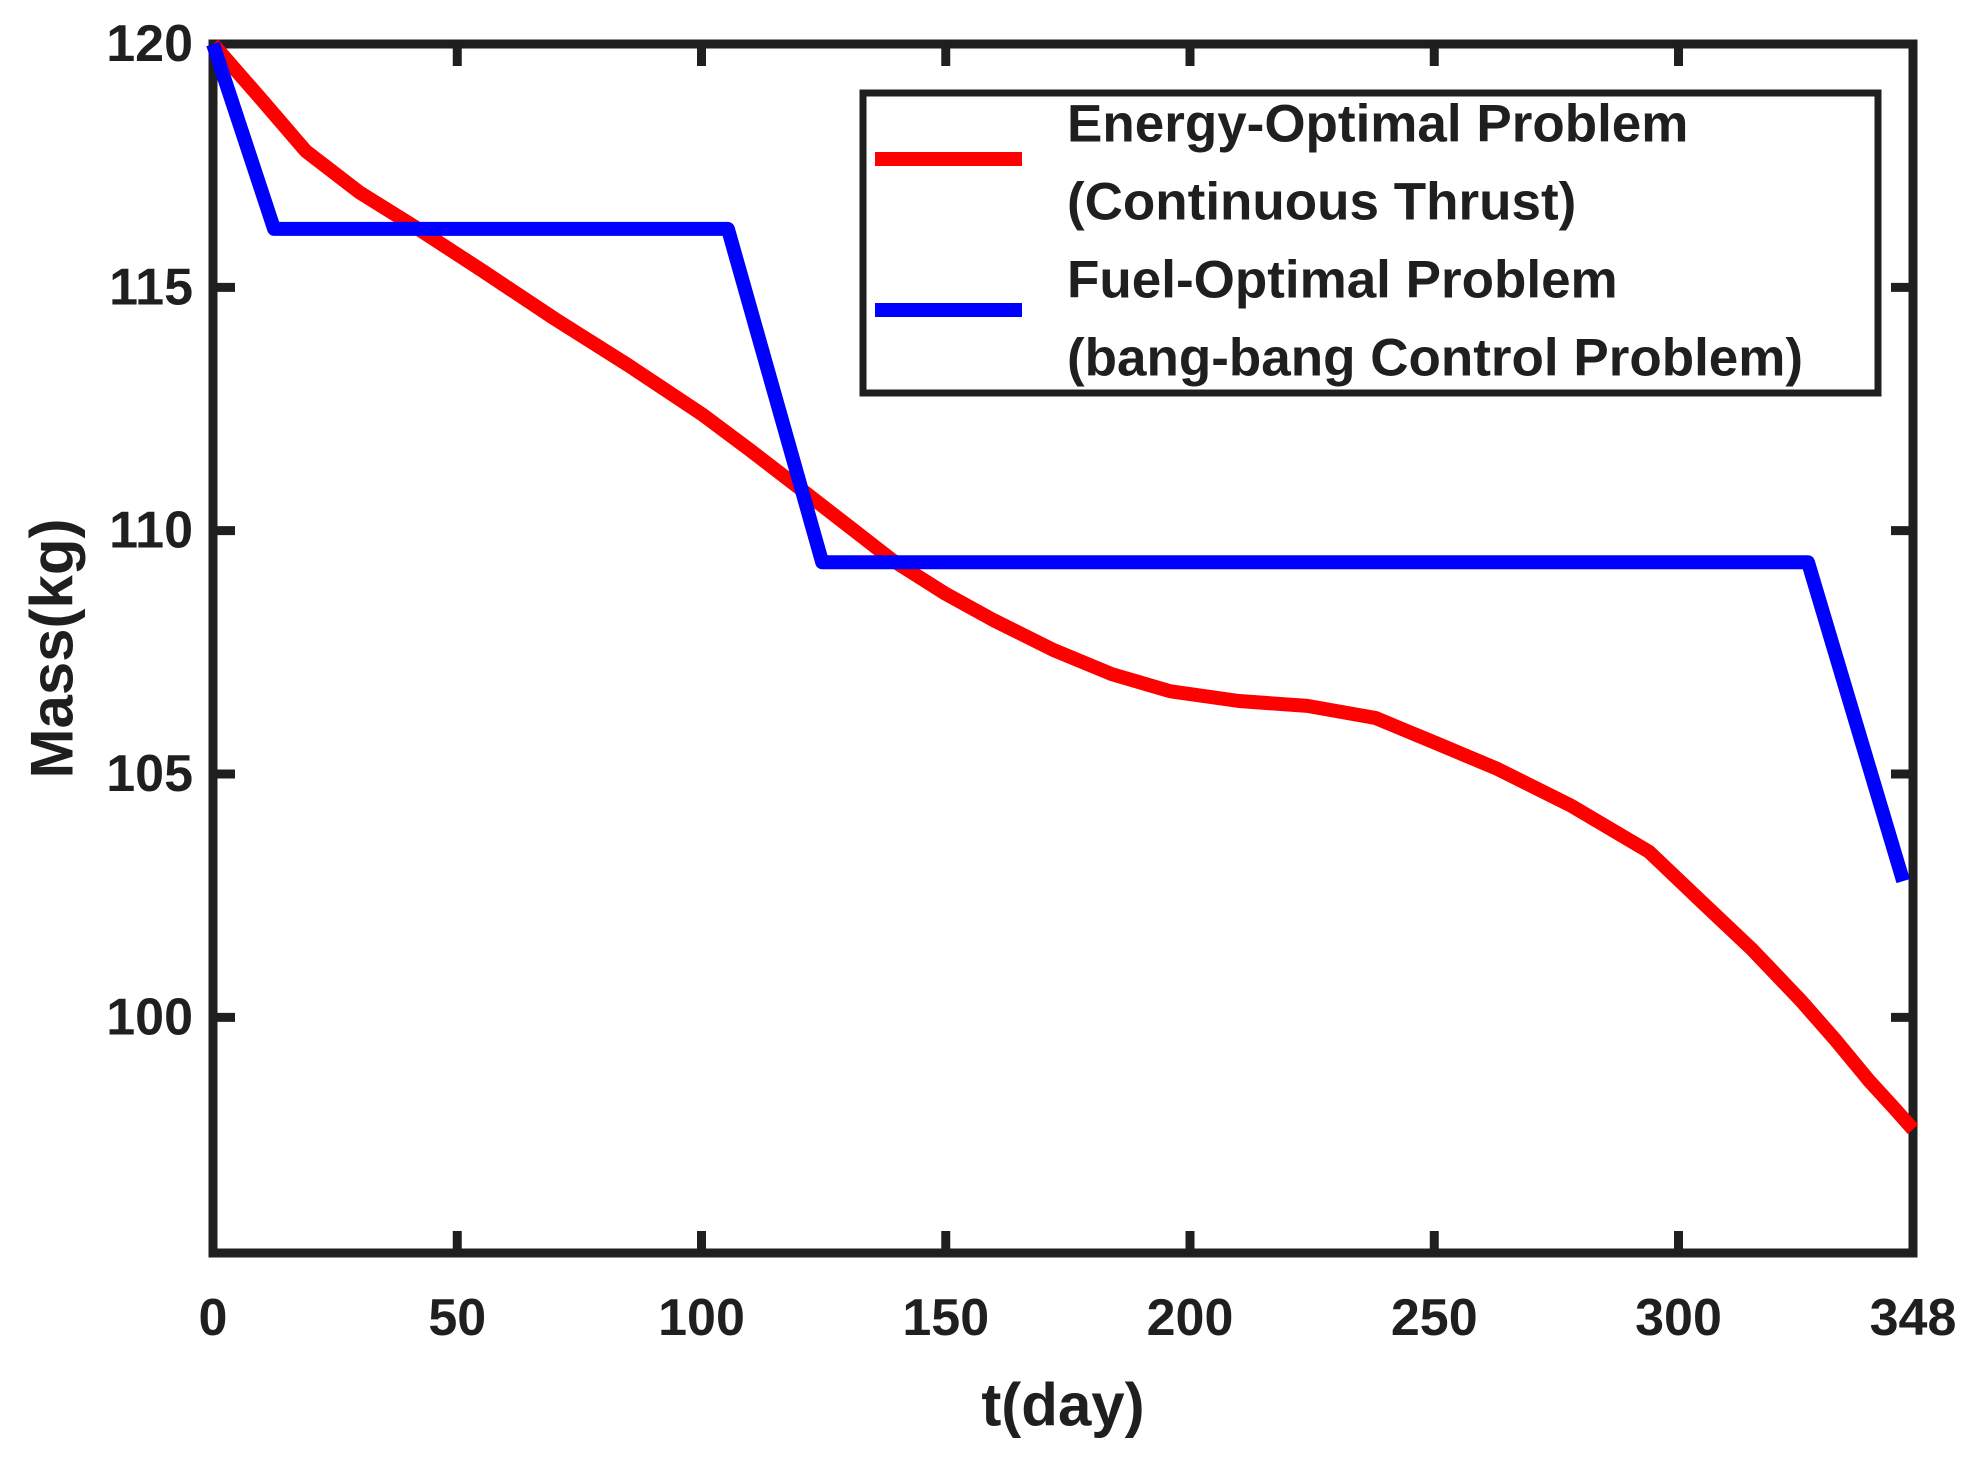  What do you see at coordinates (1434, 1318) in the screenshot?
I see `x-tick-label: 250` at bounding box center [1434, 1318].